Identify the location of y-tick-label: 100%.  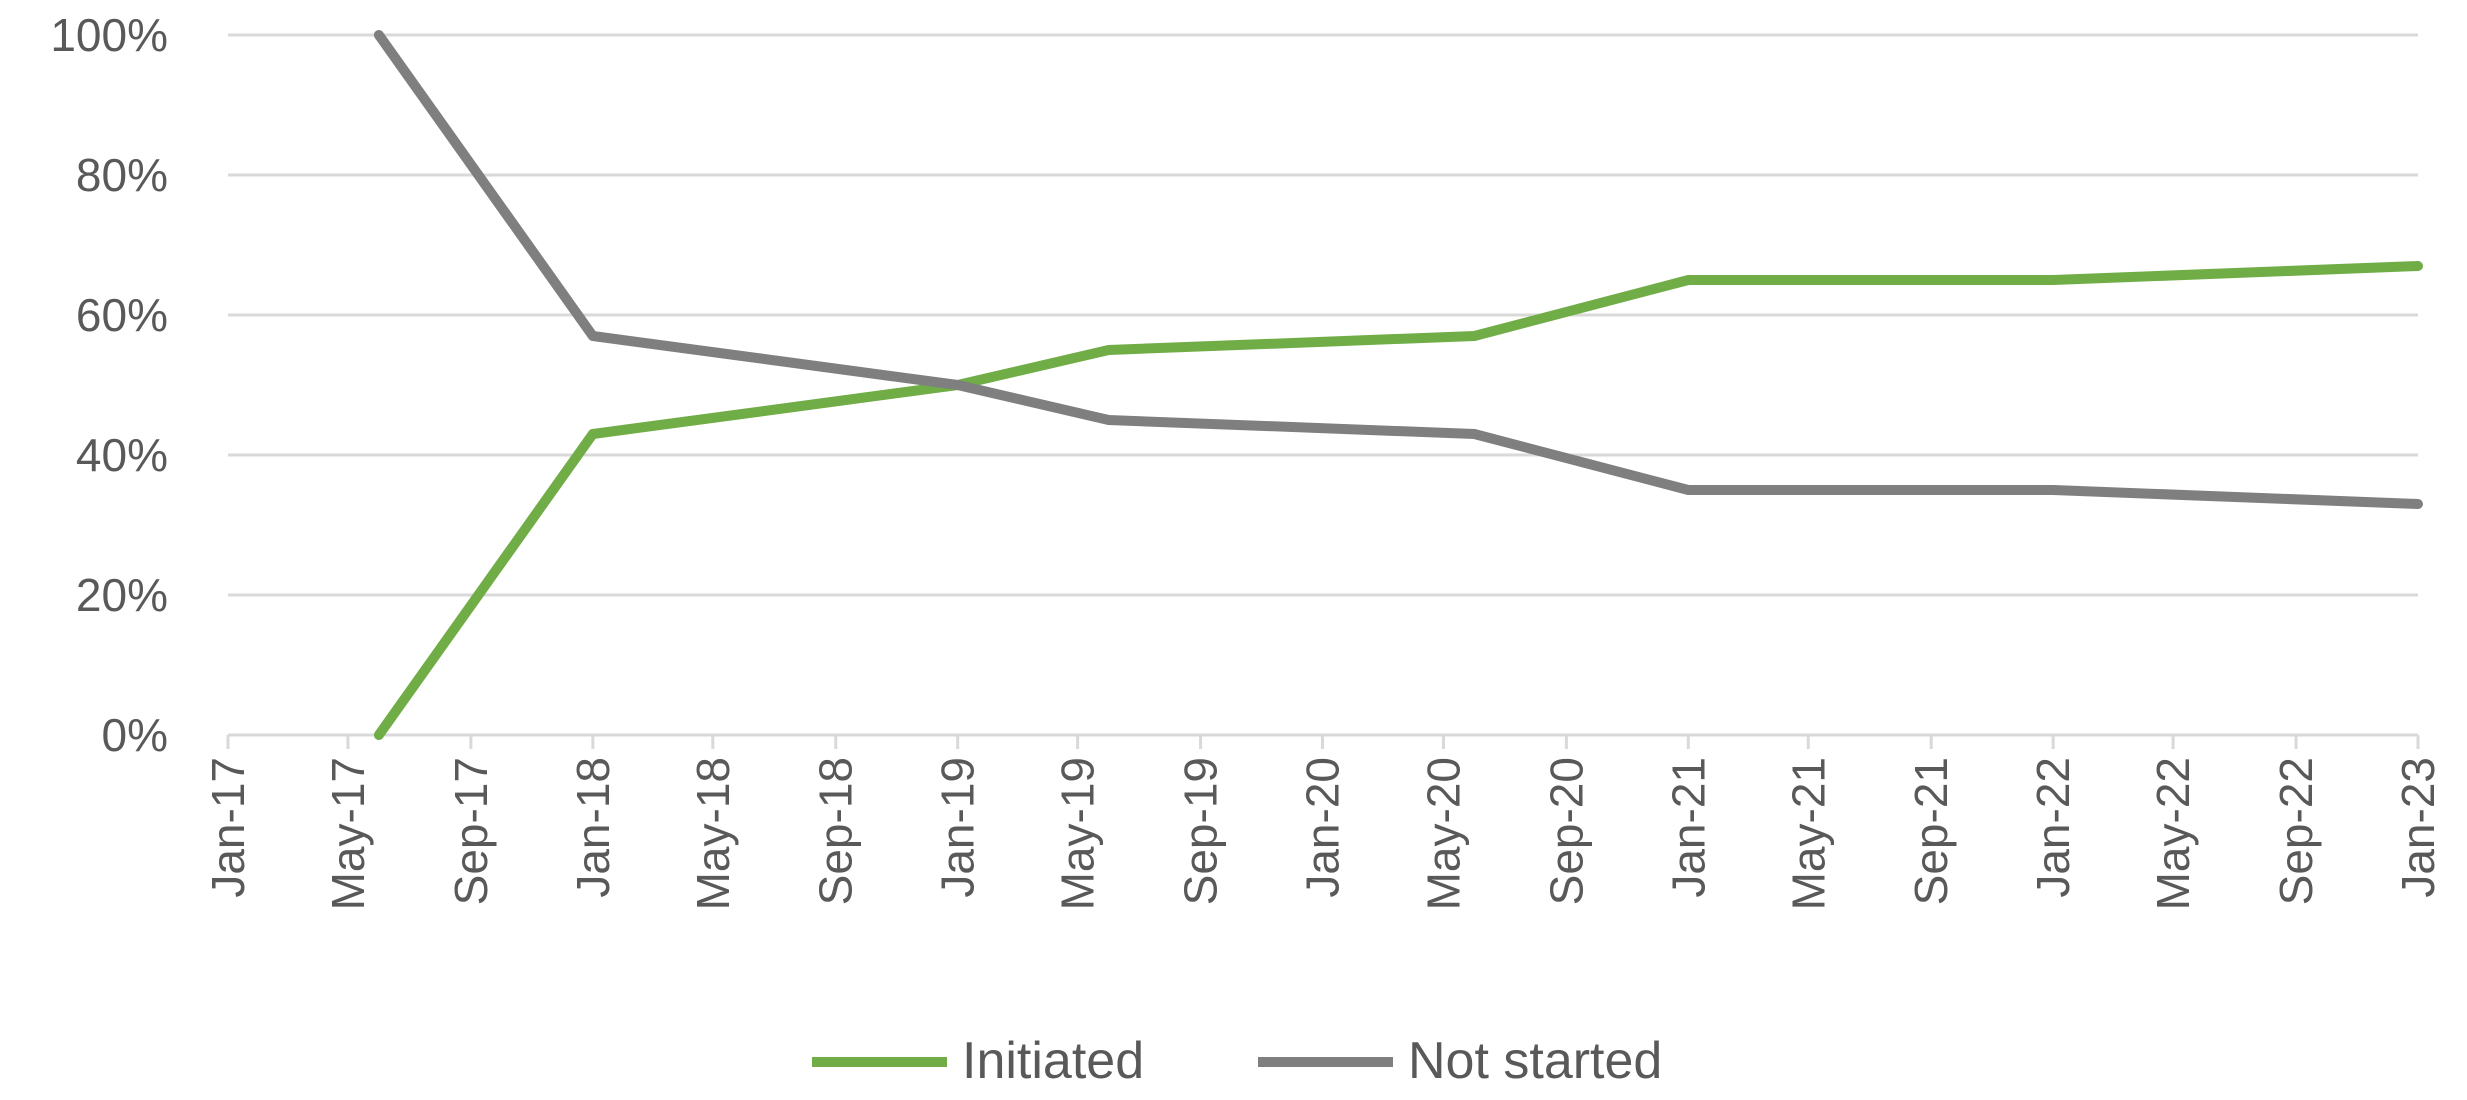
(109, 35).